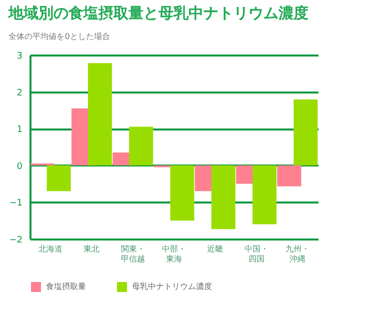  What do you see at coordinates (19, 57) in the screenshot?
I see `y-tick-label: 3` at bounding box center [19, 57].